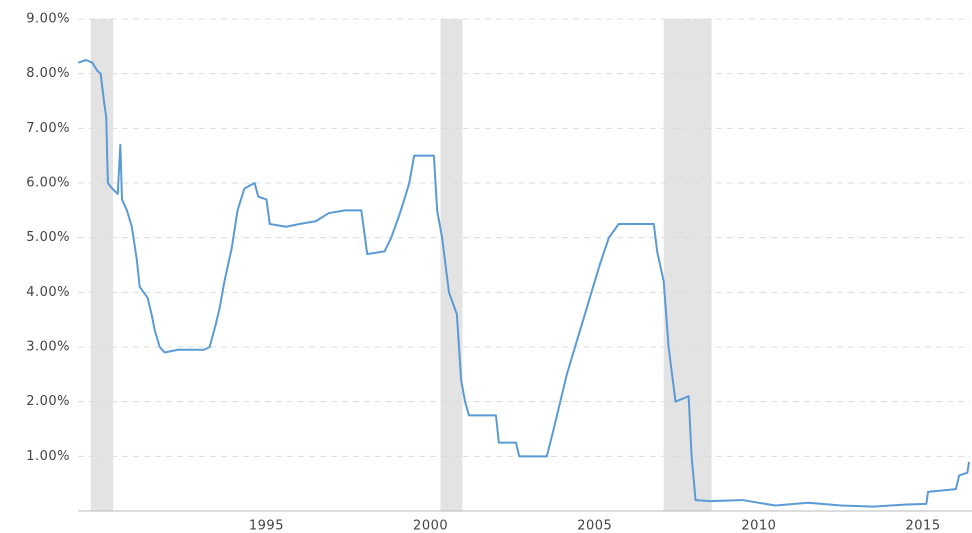  What do you see at coordinates (923, 526) in the screenshot?
I see `x-tick-label: 2015` at bounding box center [923, 526].